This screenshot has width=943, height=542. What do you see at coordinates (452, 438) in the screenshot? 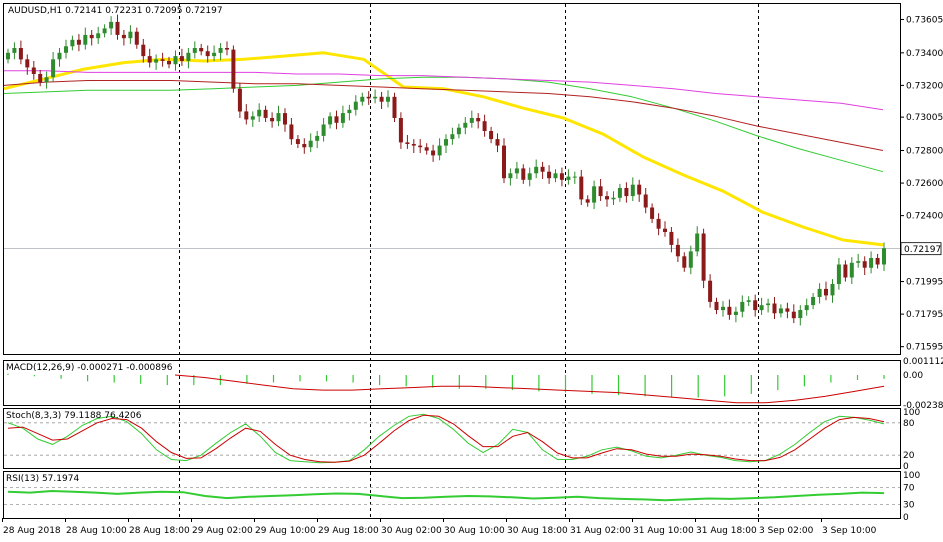
I see `stoch-series` at bounding box center [452, 438].